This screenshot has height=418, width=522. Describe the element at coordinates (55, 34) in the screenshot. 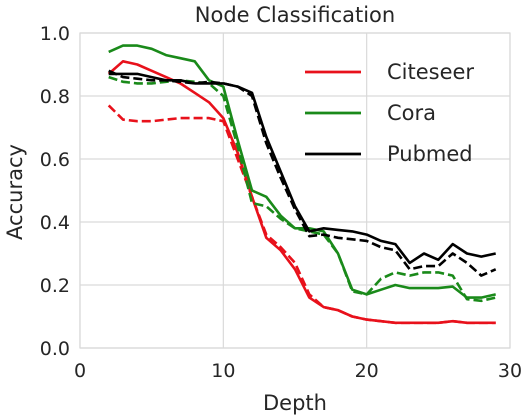

I see `y-tick-label: 1.0` at that location.